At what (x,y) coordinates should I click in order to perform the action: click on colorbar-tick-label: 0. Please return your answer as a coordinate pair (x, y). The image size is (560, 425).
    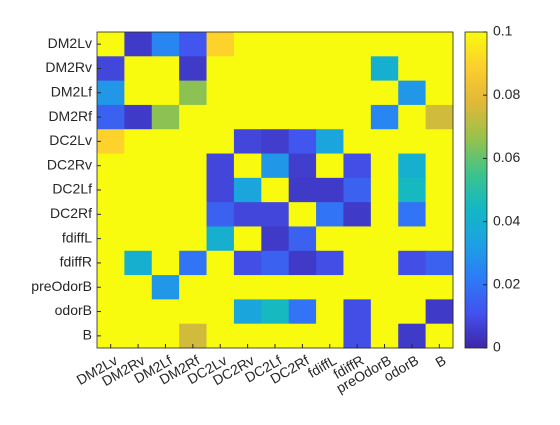
    Looking at the image, I should click on (497, 347).